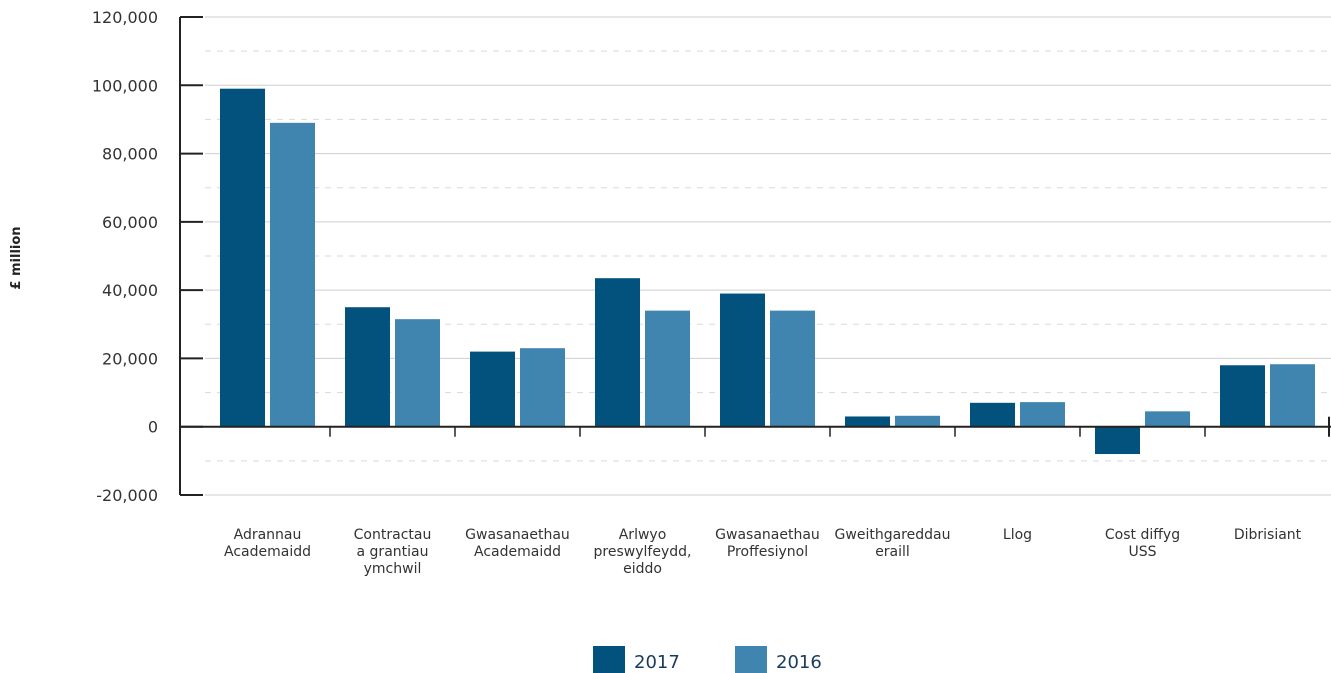 This screenshot has width=1331, height=673. What do you see at coordinates (657, 662) in the screenshot?
I see `legend-label-2017: 2017` at bounding box center [657, 662].